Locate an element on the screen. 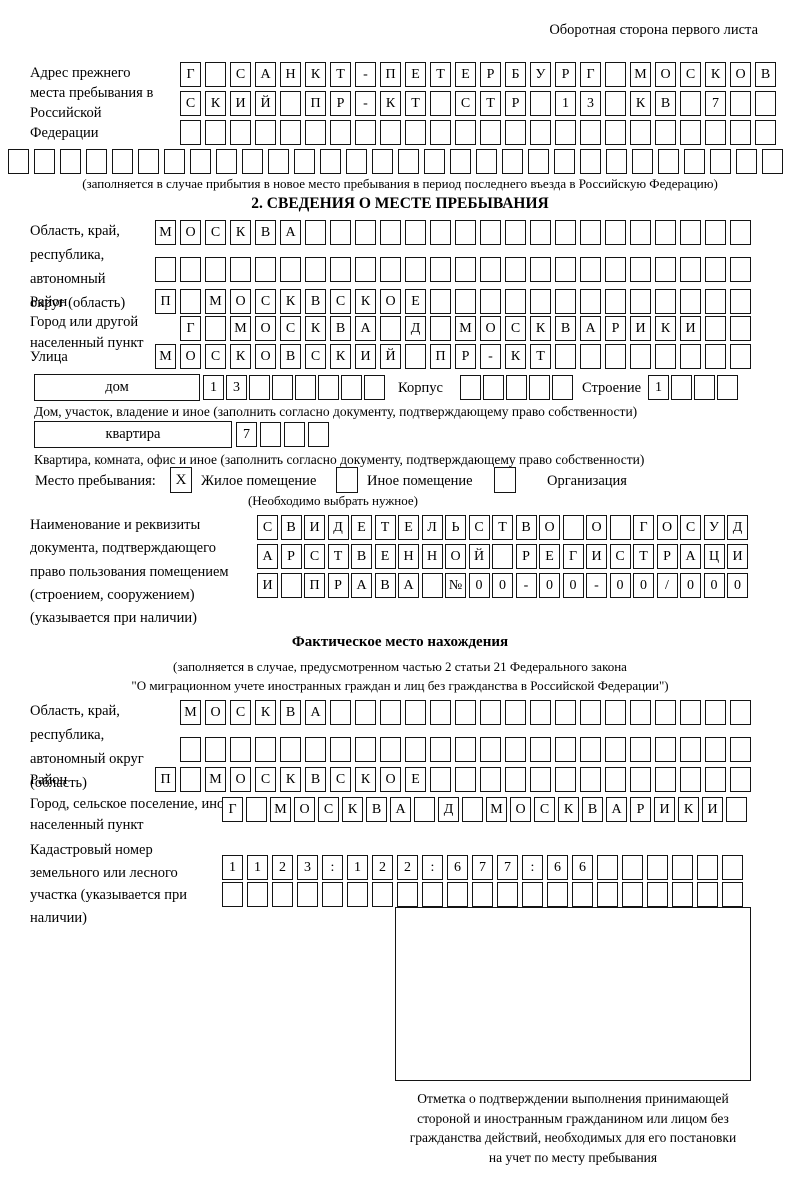  section2-title: 2. СВЕДЕНИЯ О МЕСТЕ ПРЕБЫВАНИЯ is located at coordinates (400, 203).